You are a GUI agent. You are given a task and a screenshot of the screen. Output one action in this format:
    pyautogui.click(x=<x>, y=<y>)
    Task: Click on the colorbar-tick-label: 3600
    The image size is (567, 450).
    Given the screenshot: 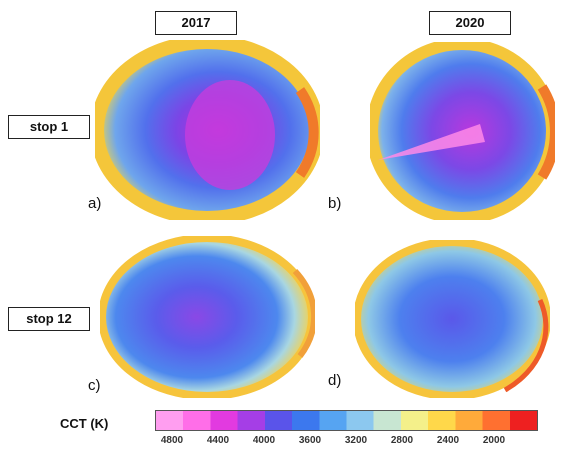 What is the action you would take?
    pyautogui.click(x=310, y=440)
    